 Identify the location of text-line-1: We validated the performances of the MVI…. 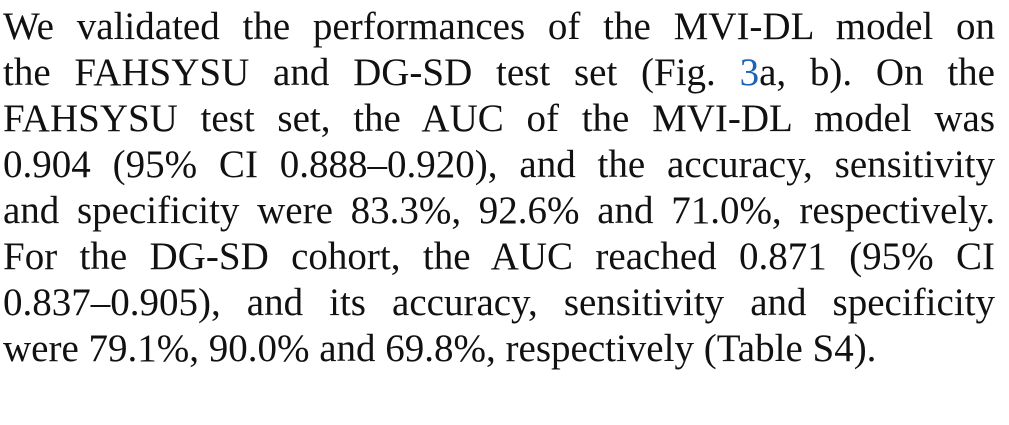
(499, 26).